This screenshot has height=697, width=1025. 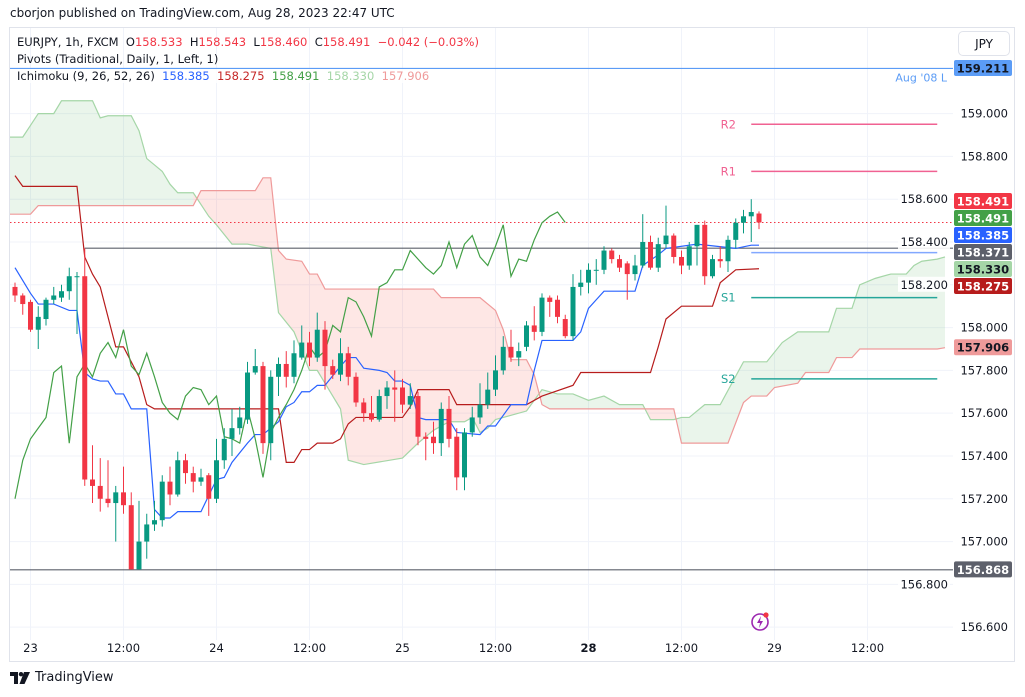 What do you see at coordinates (728, 171) in the screenshot?
I see `pivot-label: R1` at bounding box center [728, 171].